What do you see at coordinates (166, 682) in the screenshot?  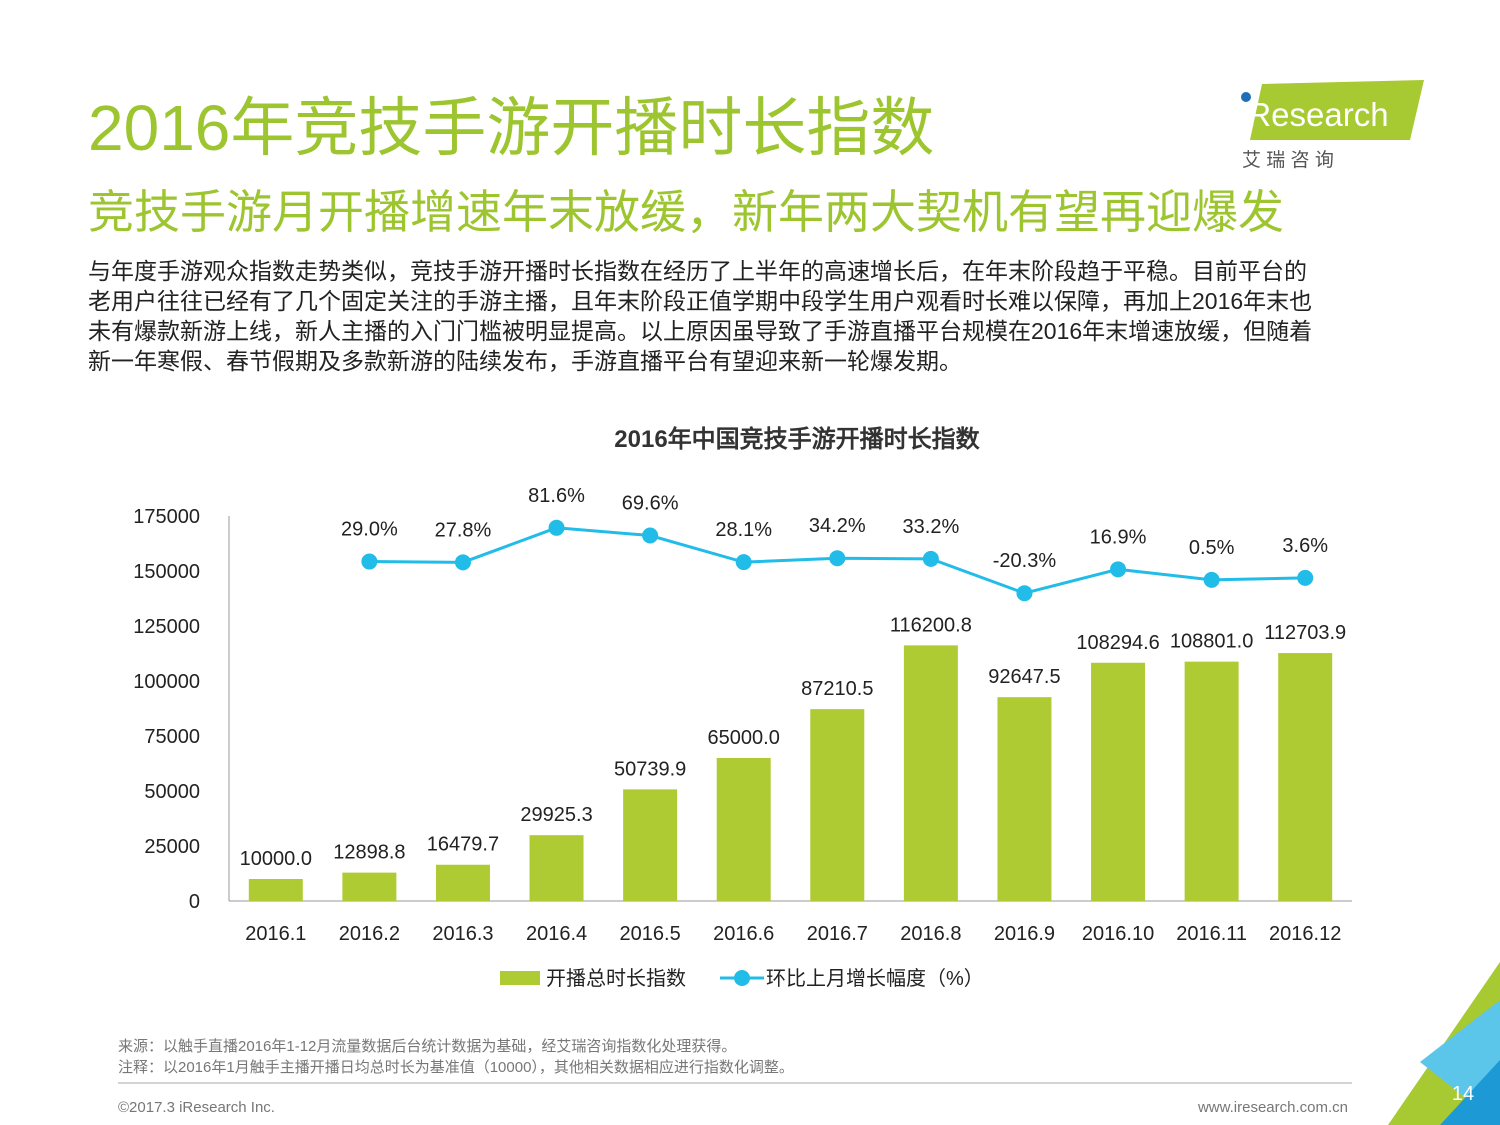 I see `y-tick-label: 100000` at bounding box center [166, 682].